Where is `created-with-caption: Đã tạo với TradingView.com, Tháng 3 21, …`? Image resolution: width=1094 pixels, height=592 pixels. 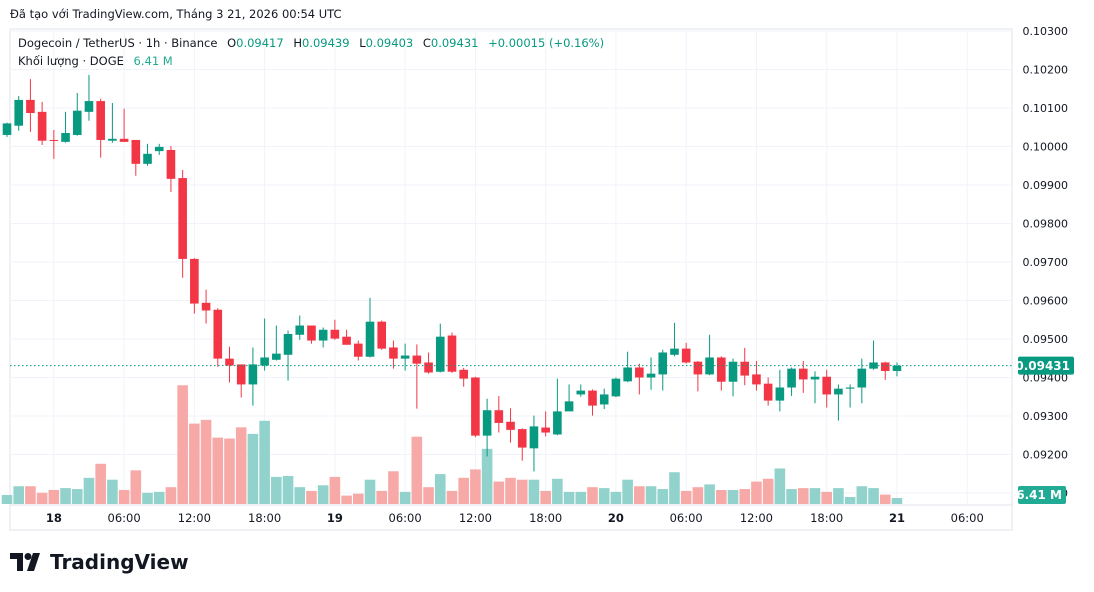
created-with-caption: Đã tạo với TradingView.com, Tháng 3 21, … is located at coordinates (176, 14).